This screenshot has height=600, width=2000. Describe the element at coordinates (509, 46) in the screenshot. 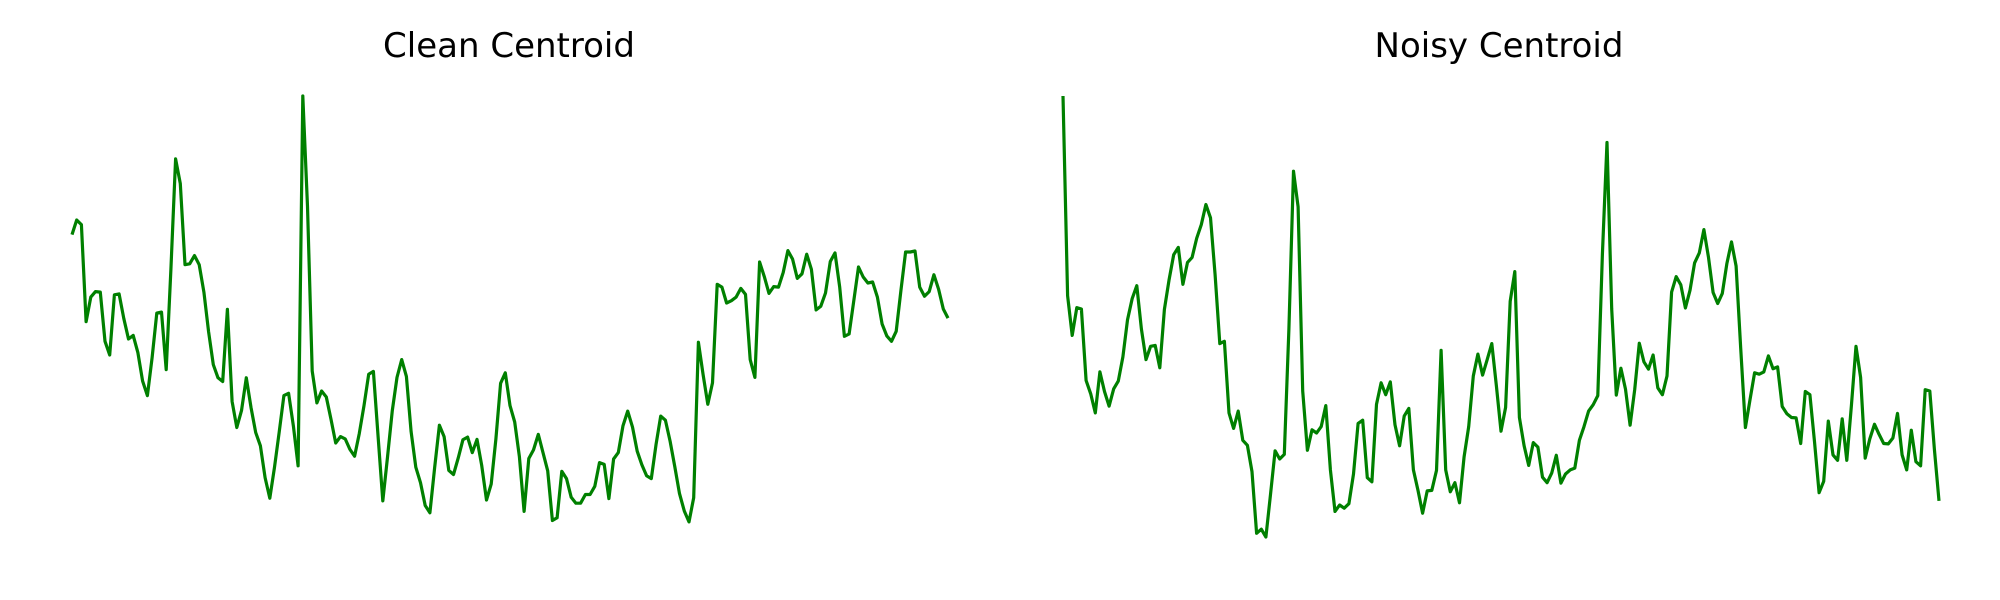

I see `chart-title-clean-centroid: Clean Centroid` at that location.